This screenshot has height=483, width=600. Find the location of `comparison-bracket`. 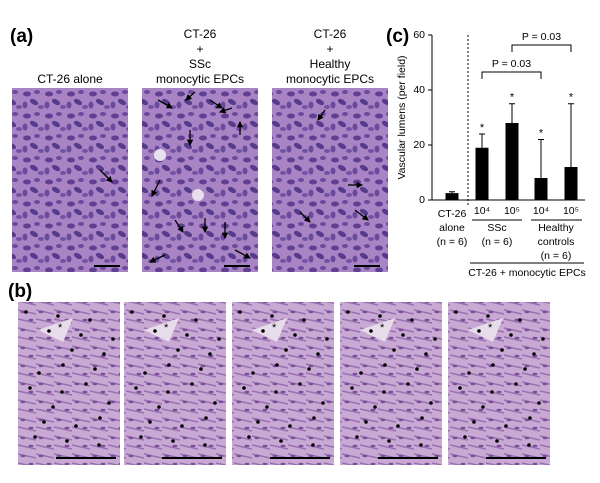

comparison-bracket is located at coordinates (511, 75).